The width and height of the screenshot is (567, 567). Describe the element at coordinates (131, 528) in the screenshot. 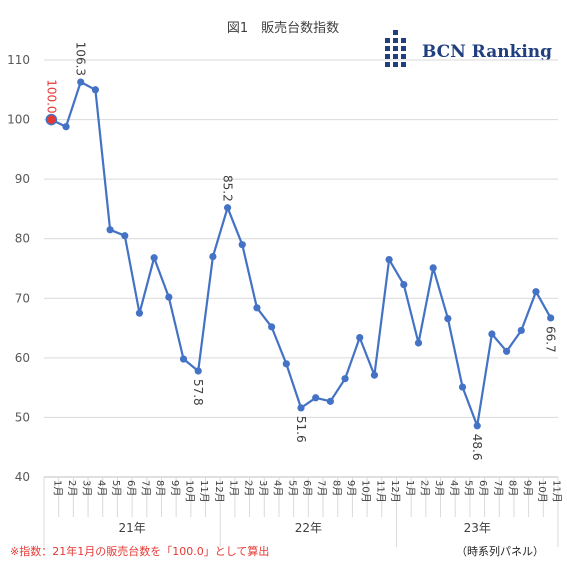

I see `year-label: 21年` at that location.